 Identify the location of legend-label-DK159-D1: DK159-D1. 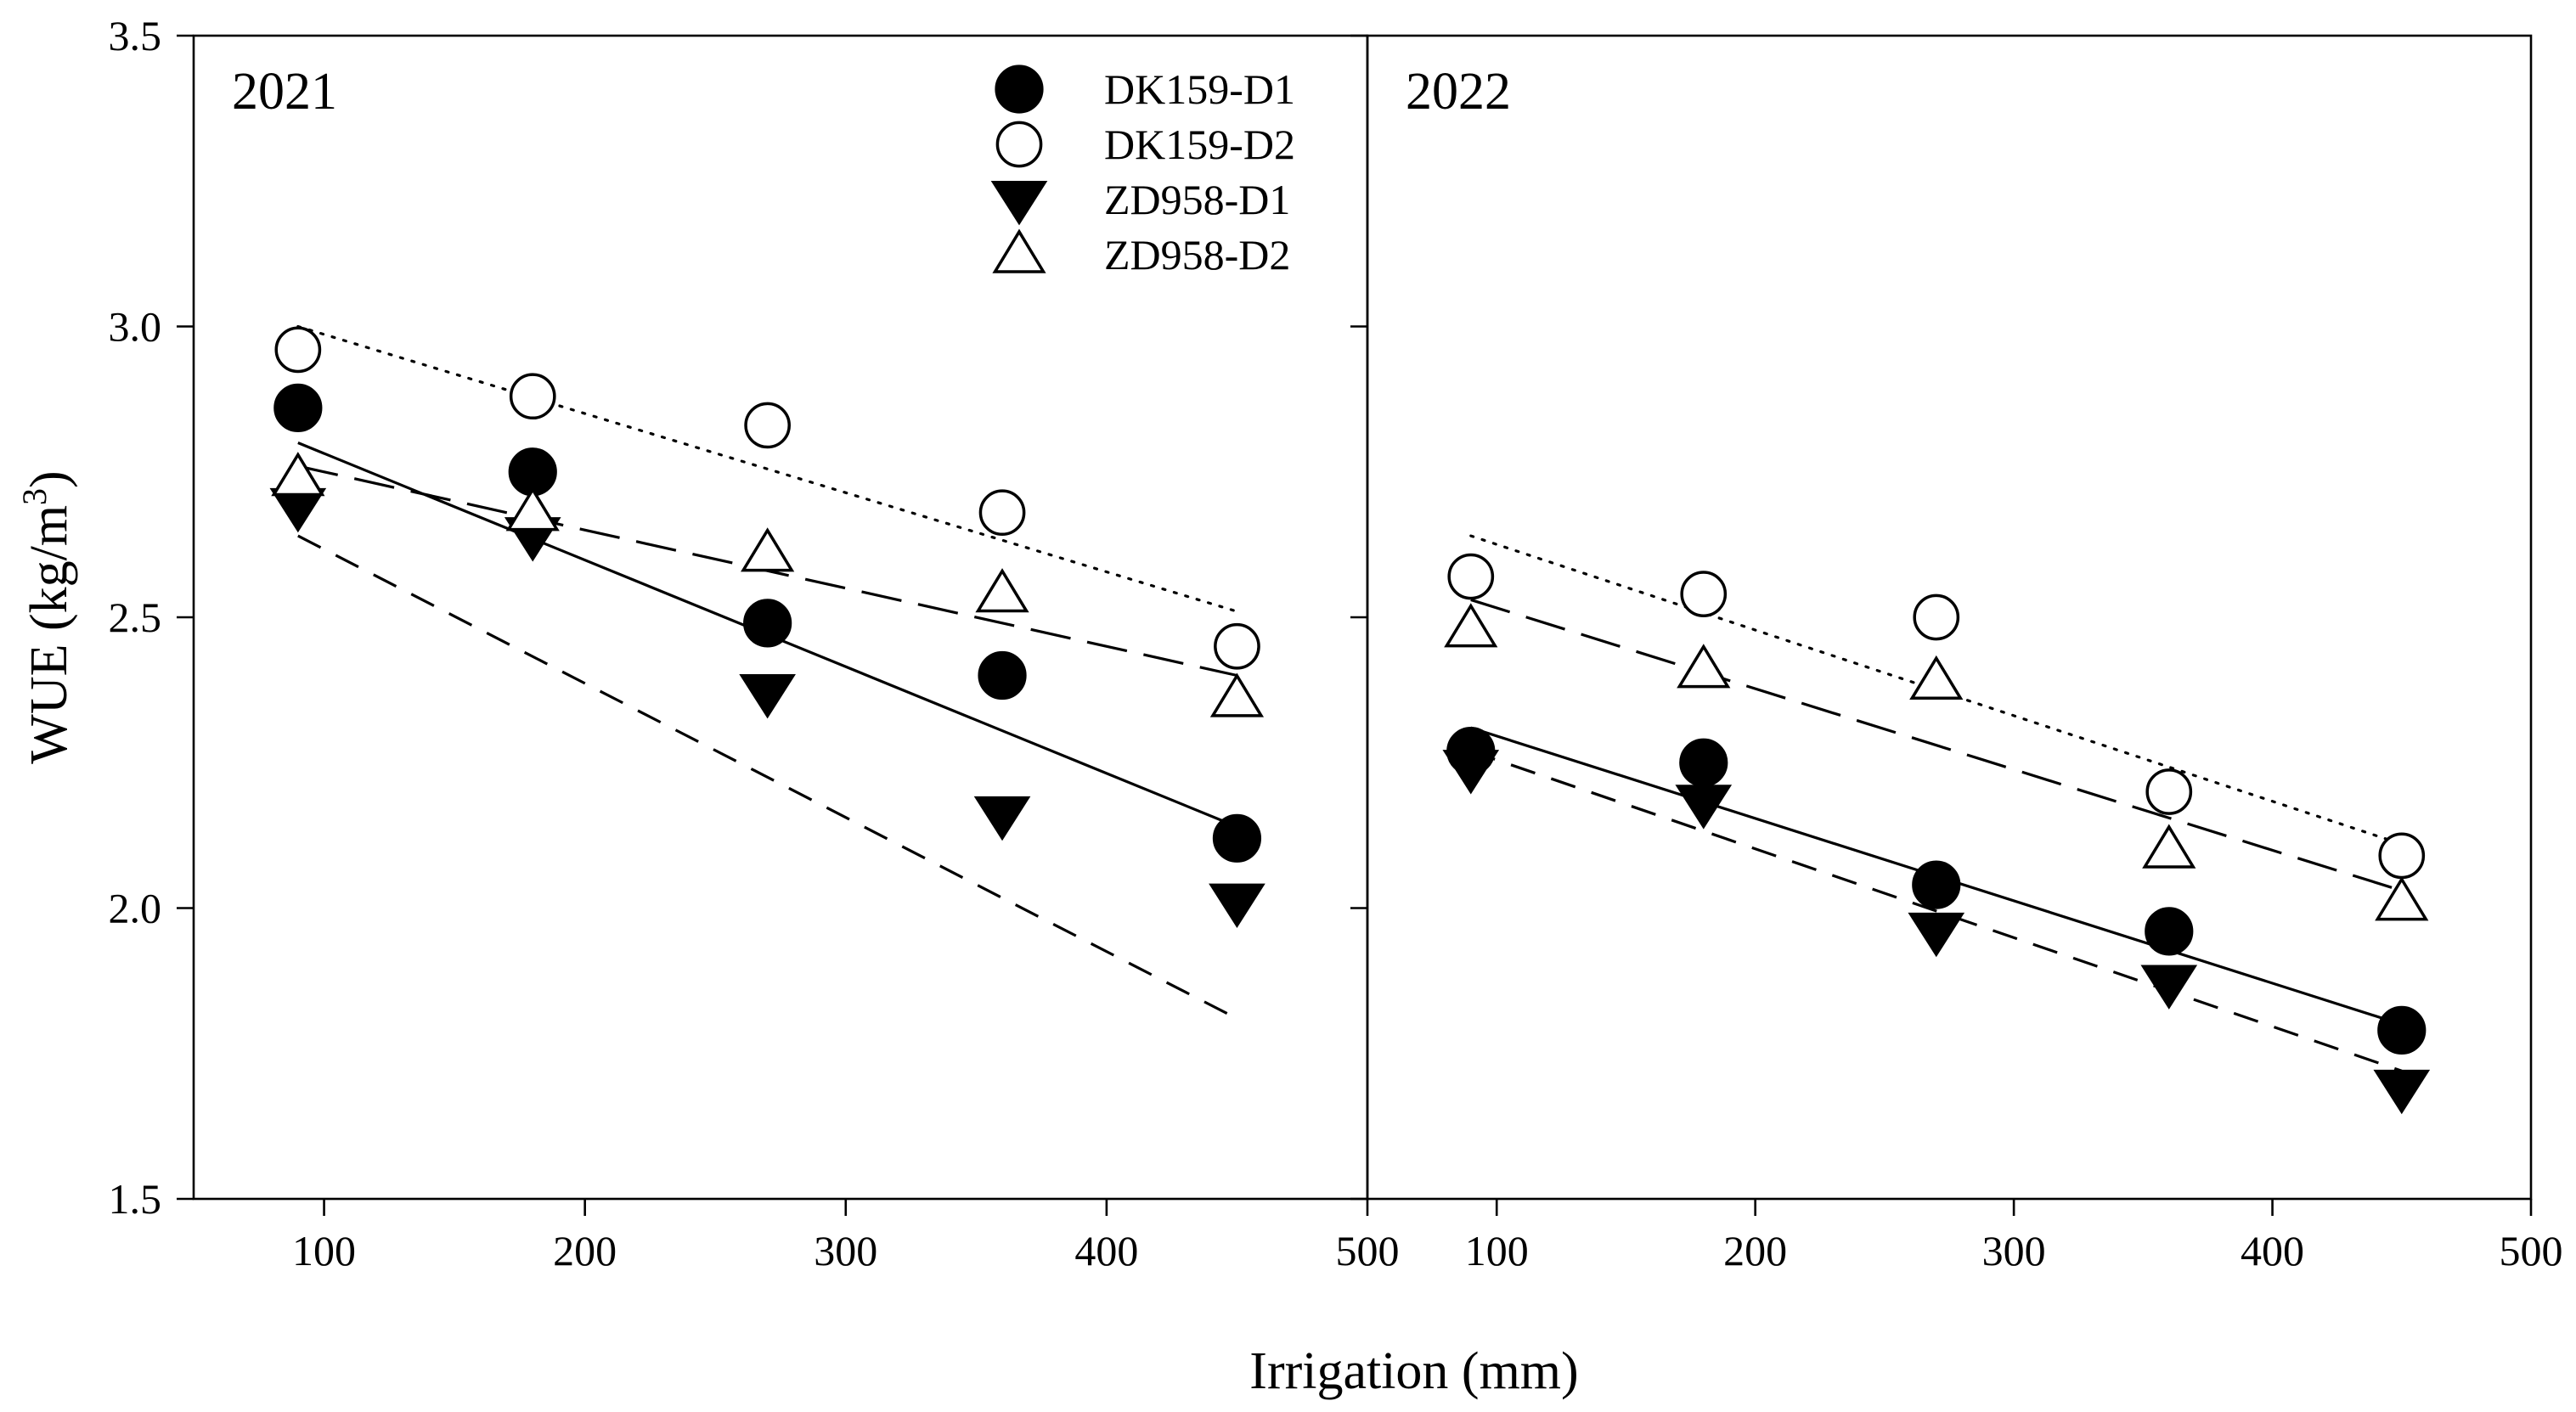
(1199, 89).